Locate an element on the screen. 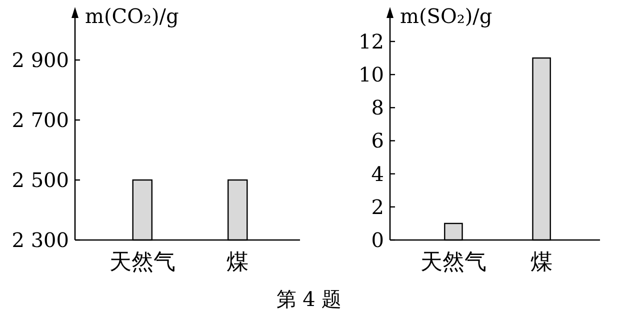 This screenshot has height=320, width=618. y-tick-label: 4 is located at coordinates (377, 174).